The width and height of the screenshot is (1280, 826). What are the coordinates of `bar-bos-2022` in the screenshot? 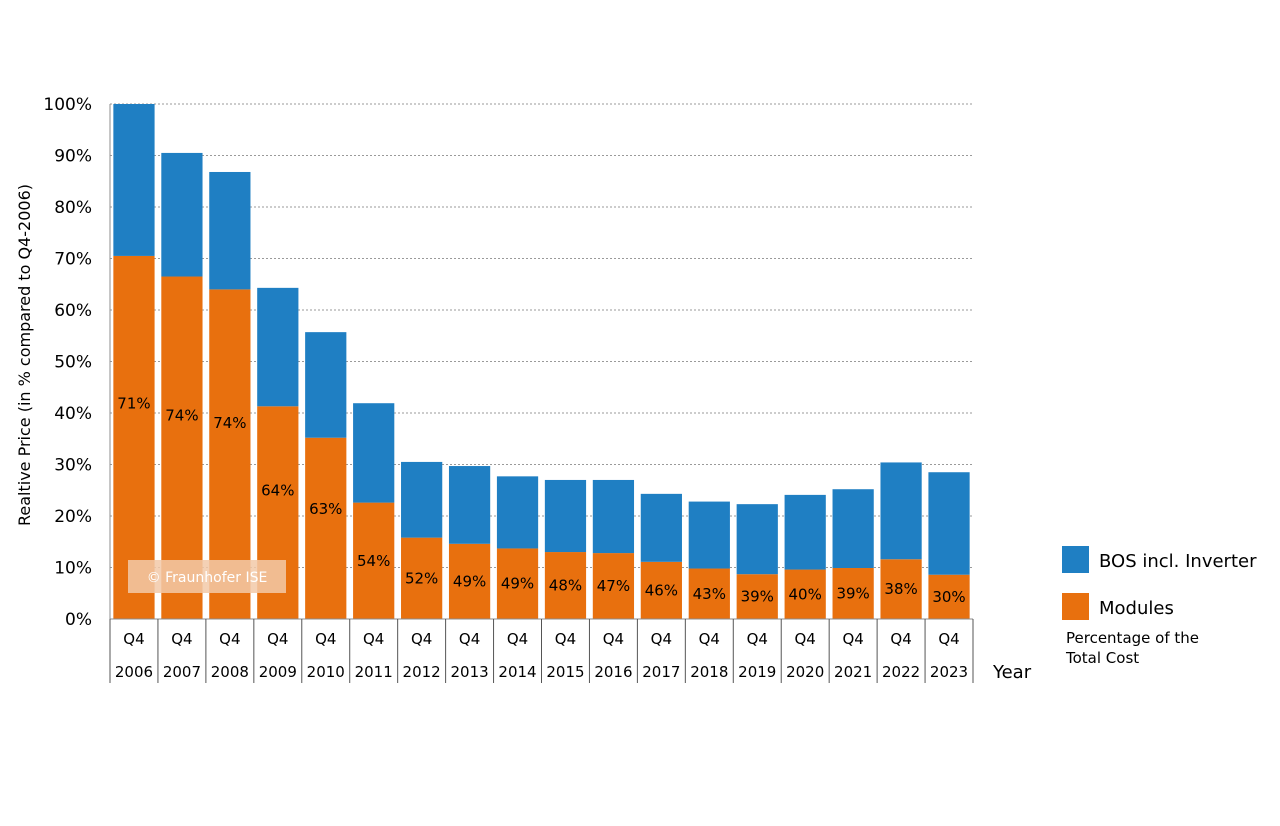 It's located at (901, 511).